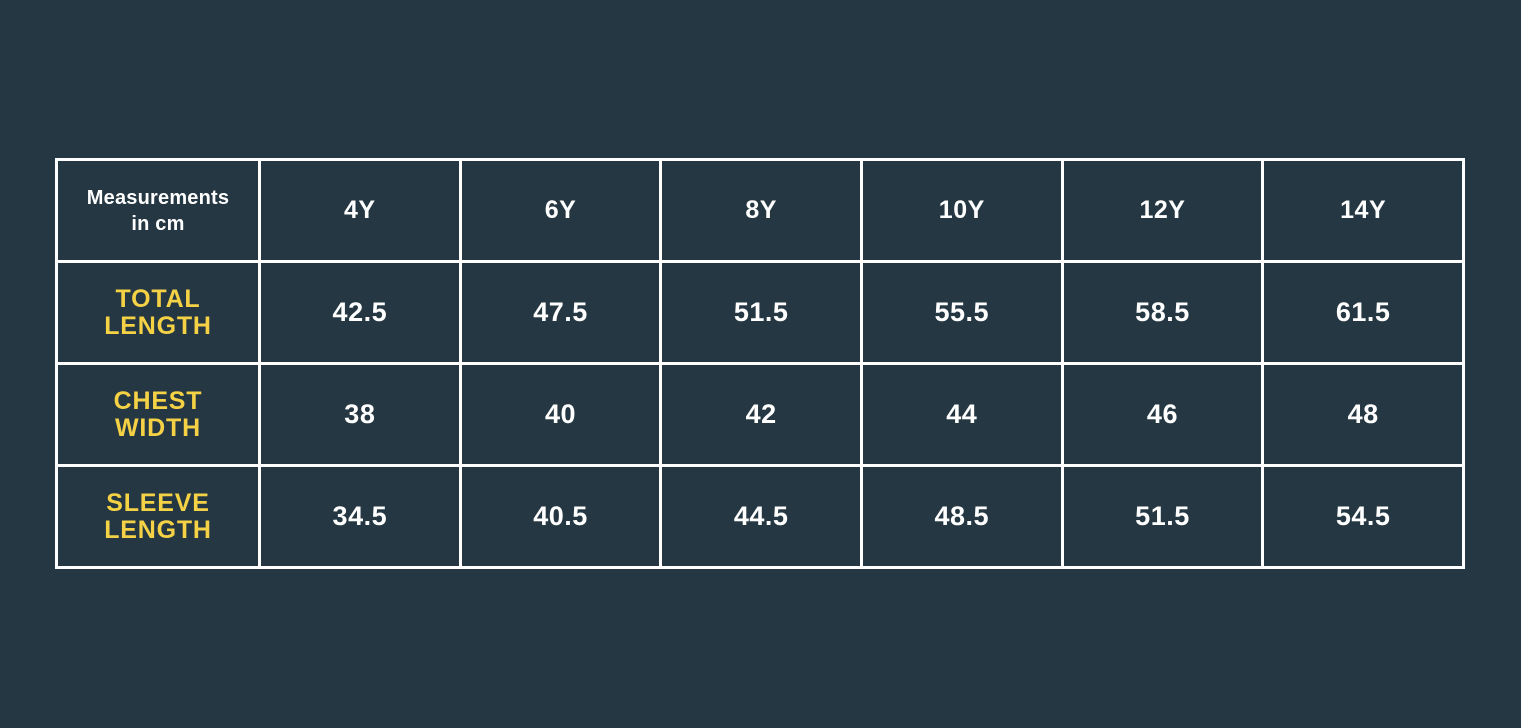 This screenshot has height=728, width=1521. Describe the element at coordinates (1363, 312) in the screenshot. I see `measurement-value: 61.5` at that location.